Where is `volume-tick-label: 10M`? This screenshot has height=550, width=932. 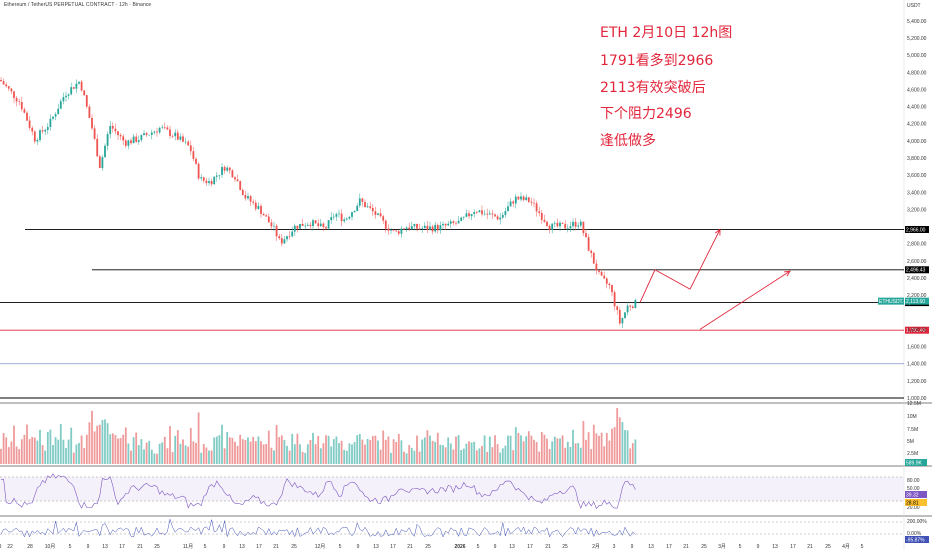
volume-tick-label: 10M is located at coordinates (912, 417).